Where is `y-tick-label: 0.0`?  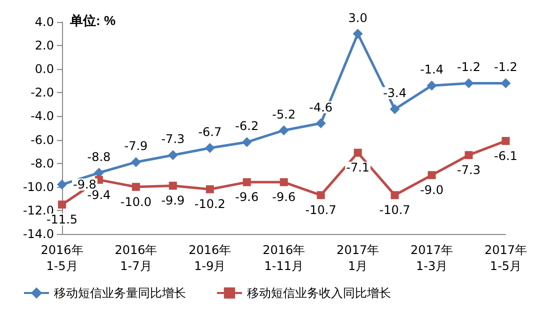 y-tick-label: 0.0 is located at coordinates (44, 69).